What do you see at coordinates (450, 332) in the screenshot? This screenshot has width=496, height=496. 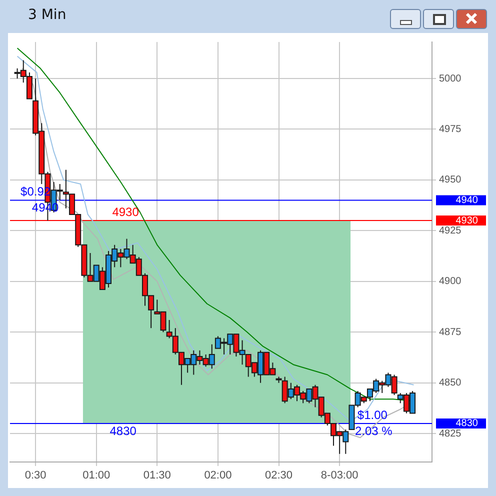 I see `y-tick-label: 4875` at bounding box center [450, 332].